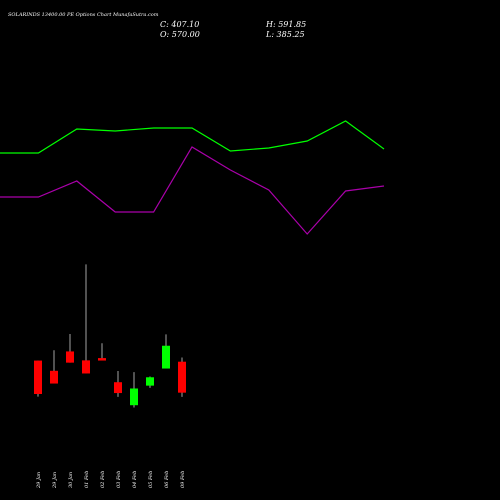  What do you see at coordinates (103, 479) in the screenshot?
I see `x-tick-label: 02 Feb` at bounding box center [103, 479].